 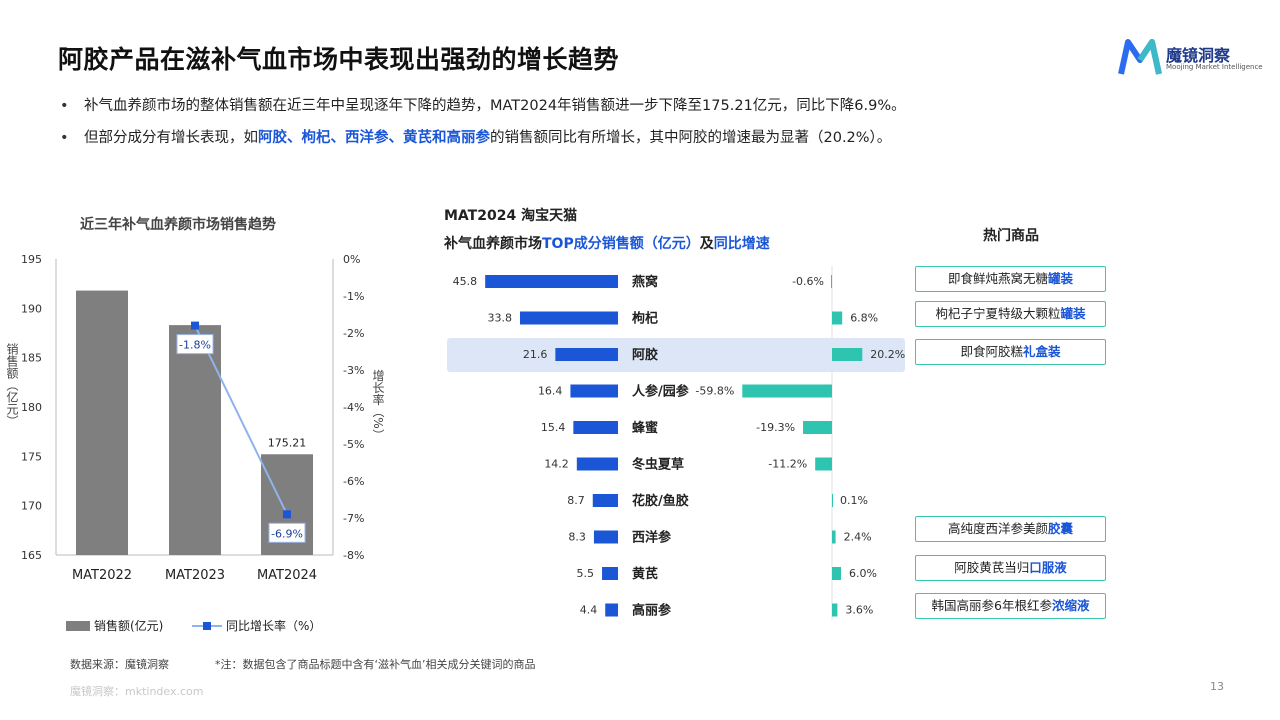 I want to click on ingredient-label: 花胶/鱼胶, so click(x=660, y=501).